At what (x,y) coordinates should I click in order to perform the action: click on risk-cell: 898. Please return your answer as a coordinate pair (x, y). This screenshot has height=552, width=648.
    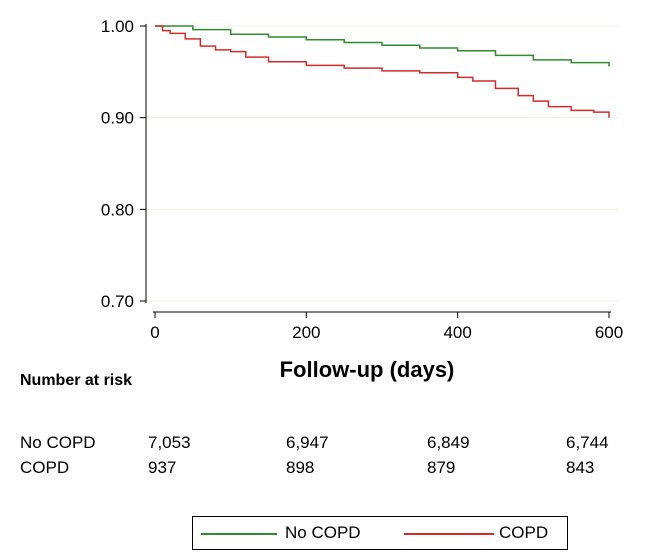
    Looking at the image, I should click on (300, 467).